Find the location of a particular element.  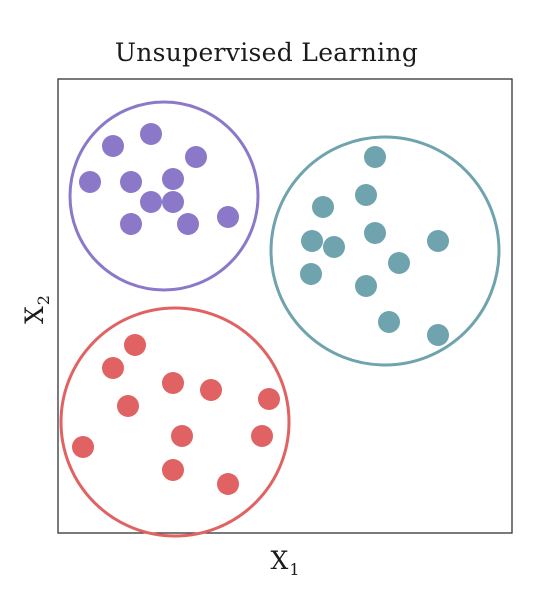

cluster-purple is located at coordinates (164, 196).